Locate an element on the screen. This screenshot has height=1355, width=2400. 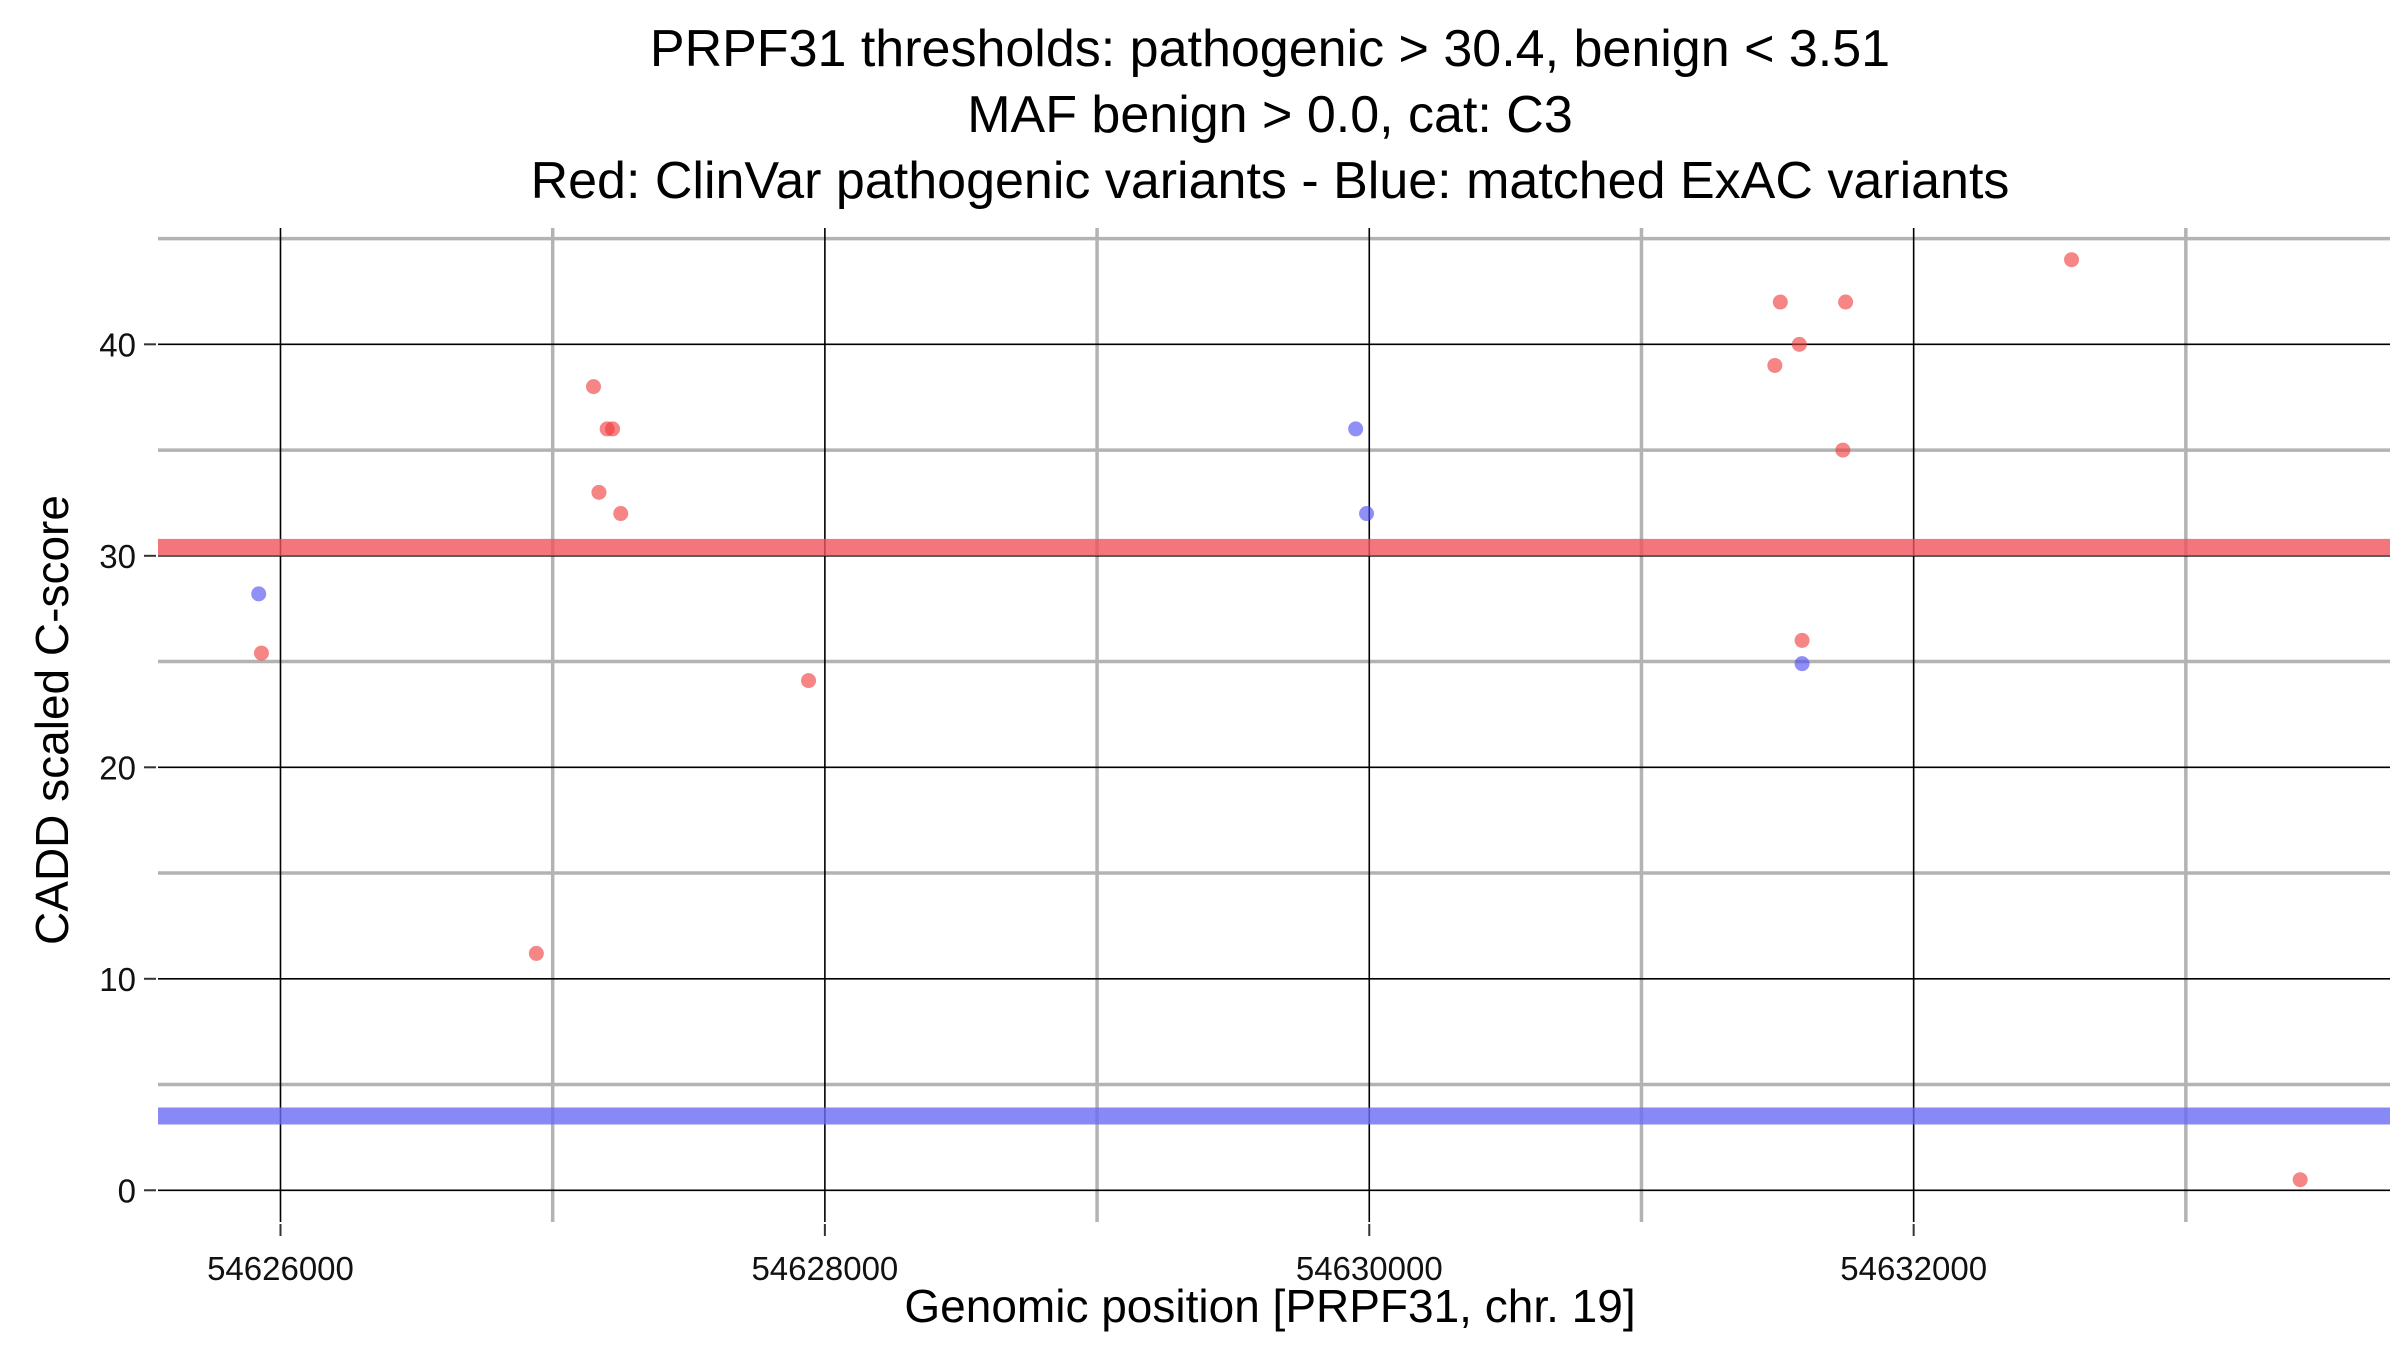
chart-title-line-2: MAF benign > 0.0, cat: C3 is located at coordinates (1270, 115).